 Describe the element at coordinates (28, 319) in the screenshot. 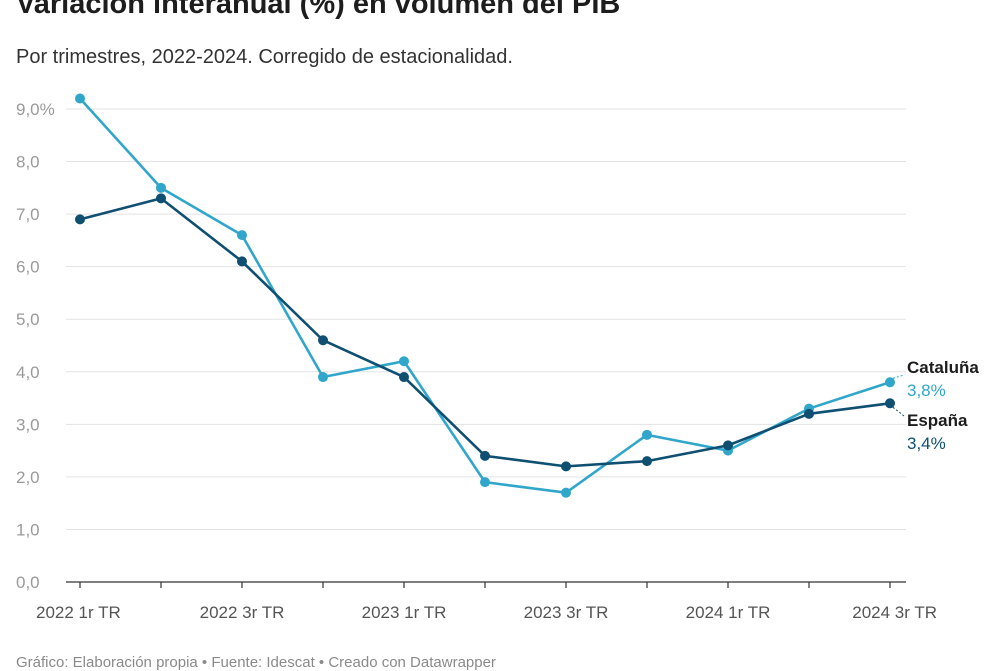

I see `y-tick-label: 5,0` at that location.